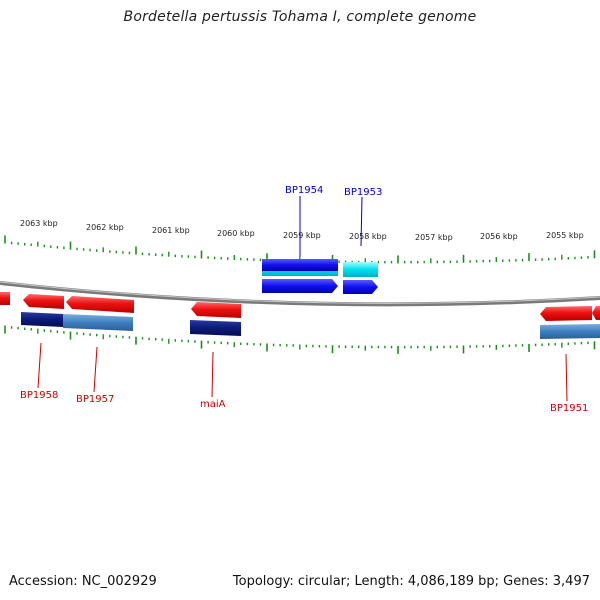  I want to click on scale-label: 2057 kbp, so click(434, 237).